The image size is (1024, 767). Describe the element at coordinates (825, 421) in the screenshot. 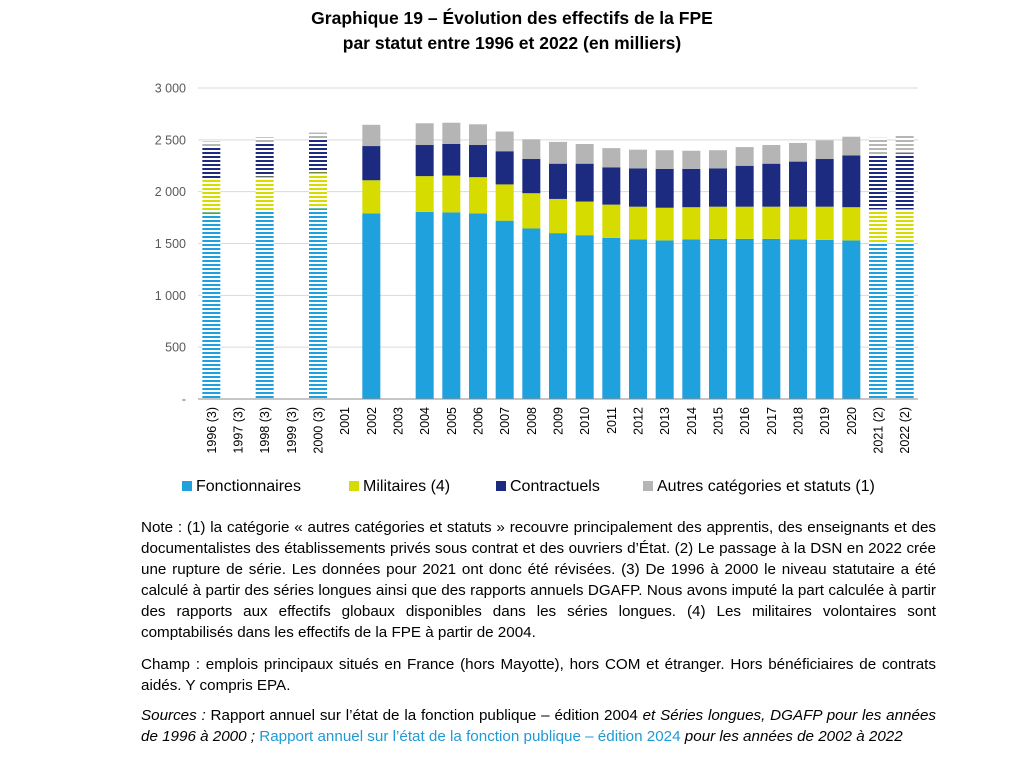

I see `x-tick-label: 2019` at that location.